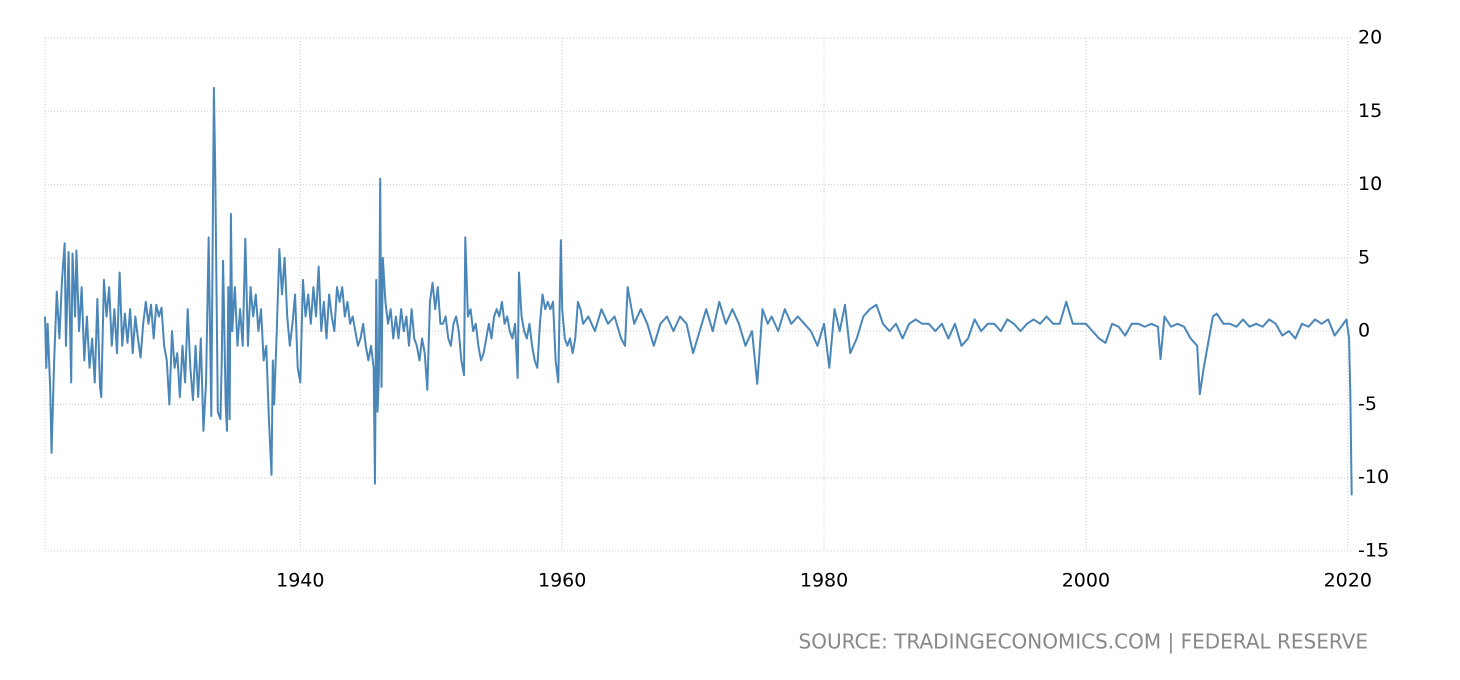 This screenshot has width=1460, height=680. I want to click on x-tick-label: 1980, so click(824, 581).